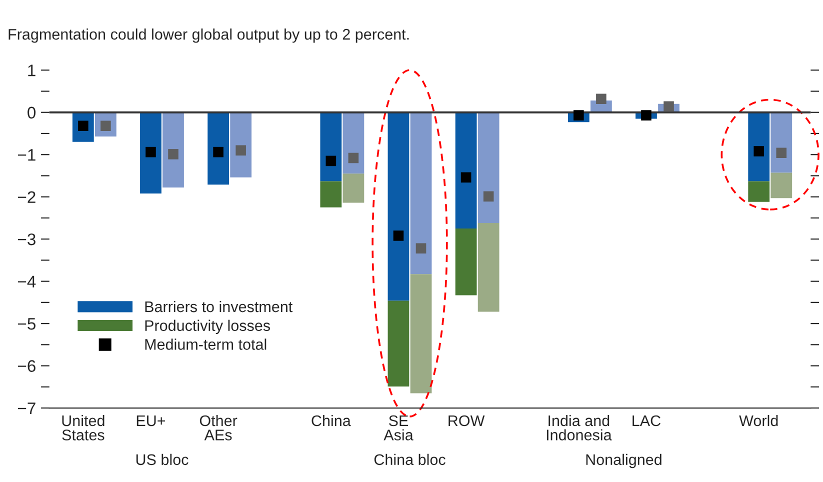 The width and height of the screenshot is (823, 482). I want to click on legend-label: Barriers to investment, so click(219, 306).